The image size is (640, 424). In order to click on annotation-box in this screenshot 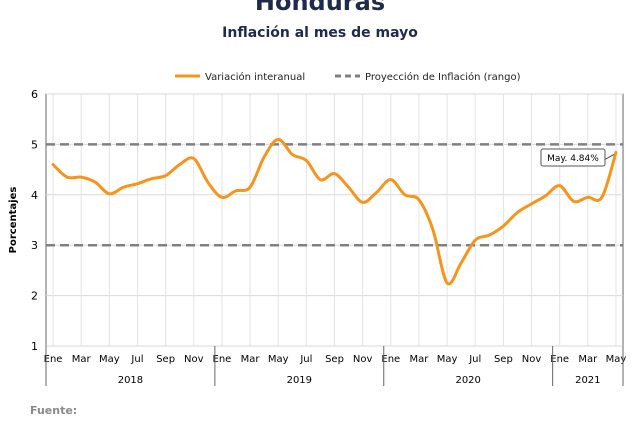, I will do `click(573, 157)`.